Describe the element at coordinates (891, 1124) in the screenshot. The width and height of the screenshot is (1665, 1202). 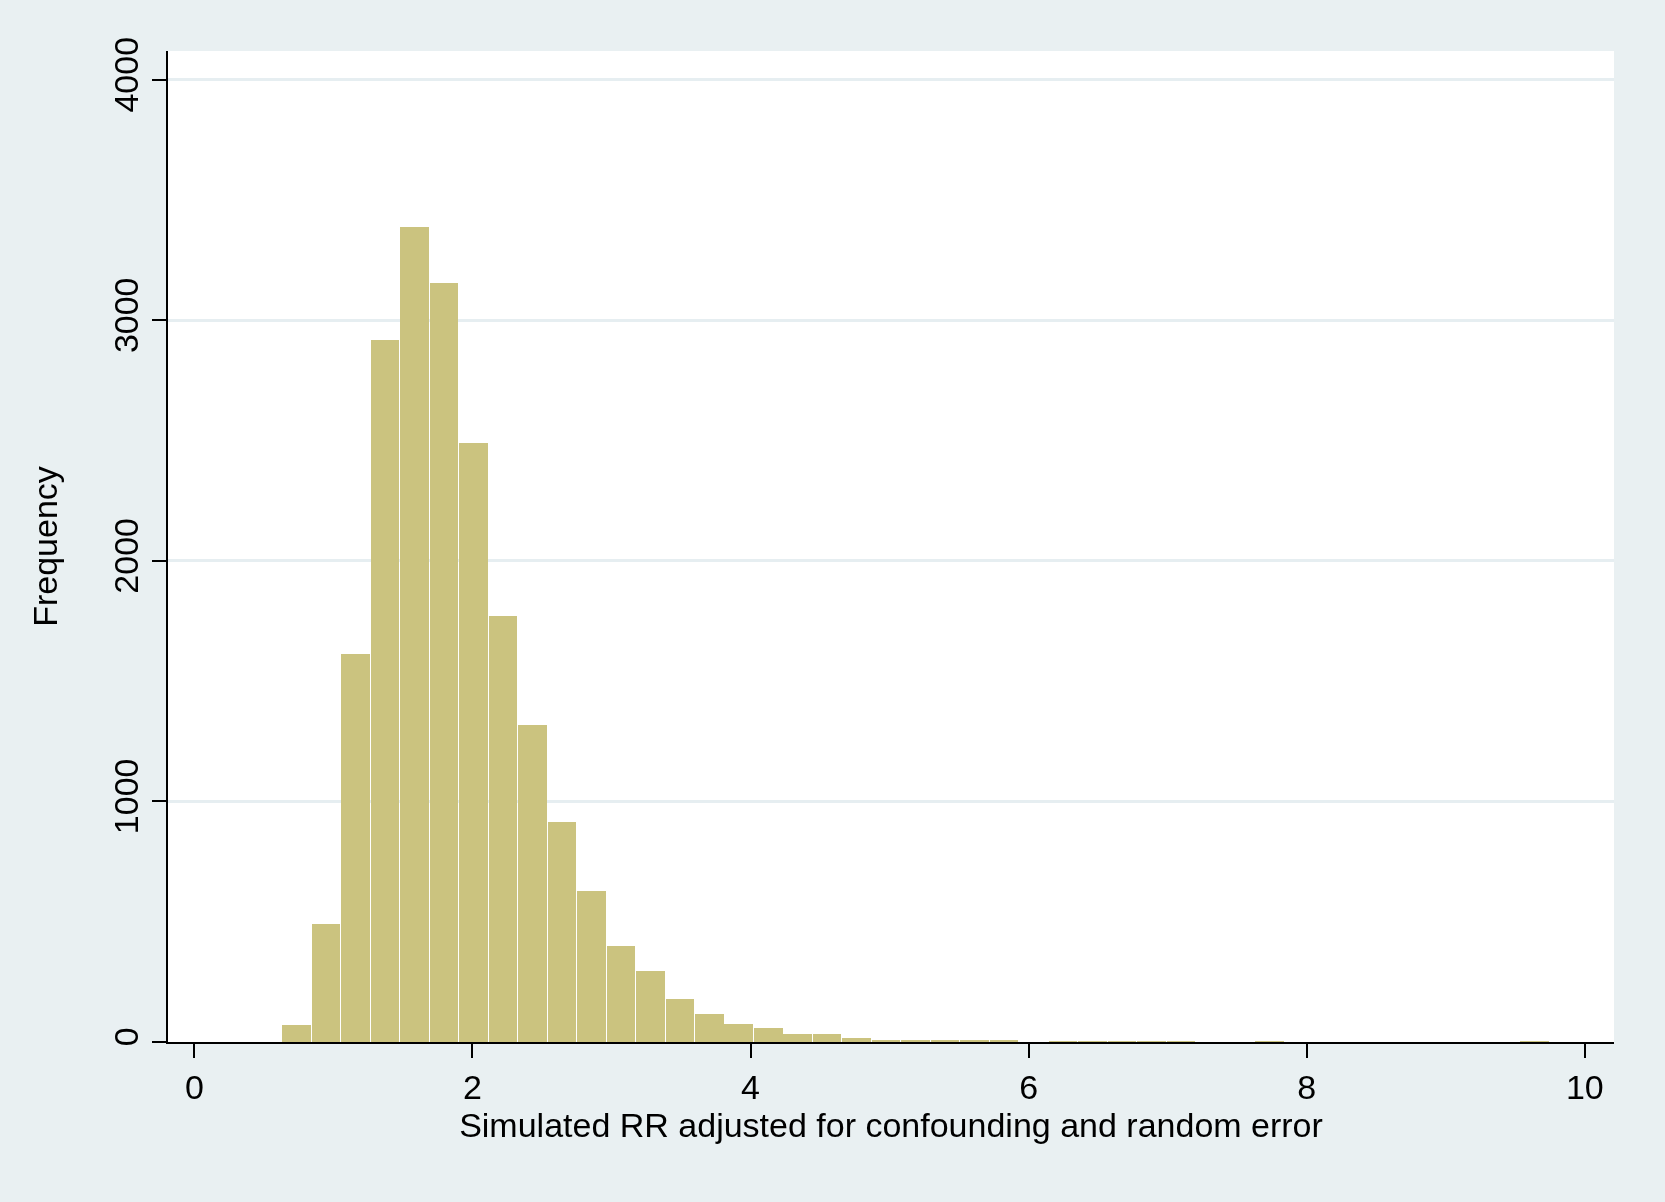
I see `x-axis-title: Simulated RR adjusted for confounding and random error` at that location.